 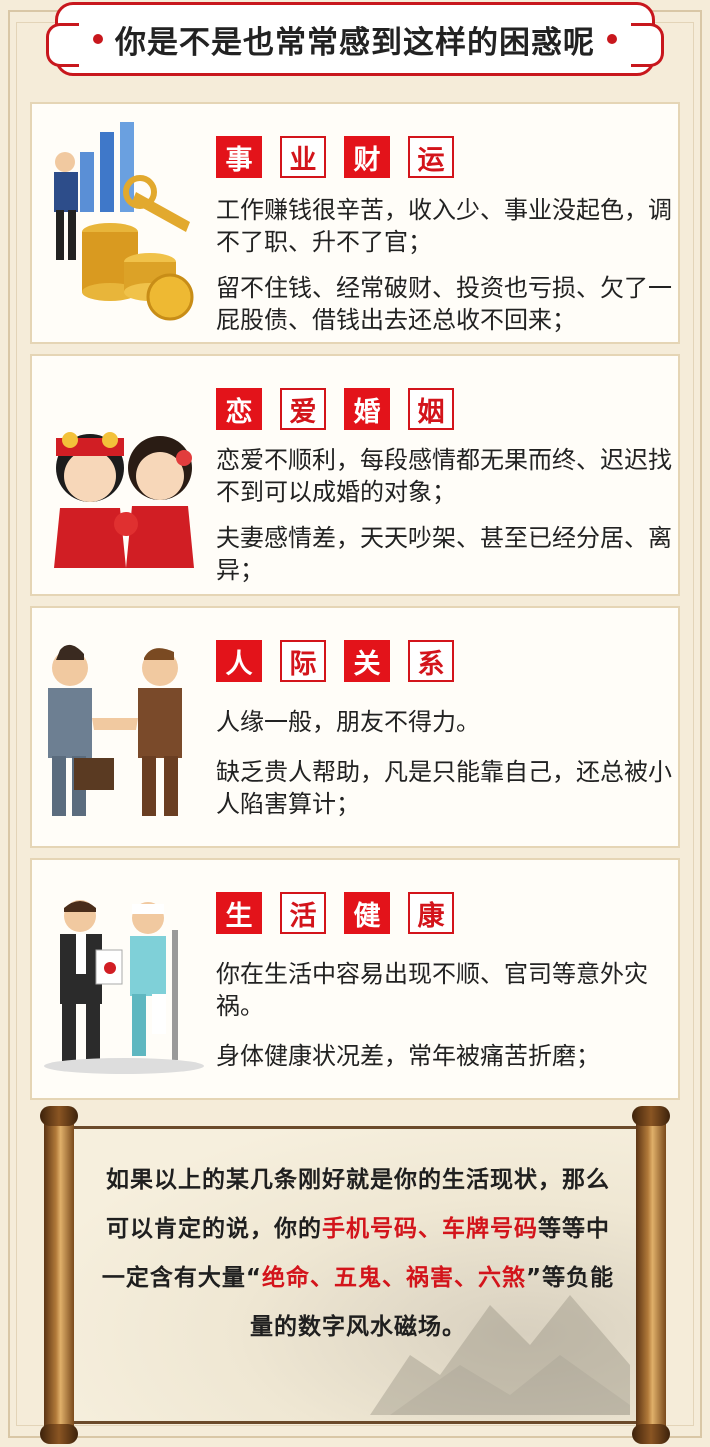 I want to click on tag-group: 生 活 健 康, so click(x=335, y=913).